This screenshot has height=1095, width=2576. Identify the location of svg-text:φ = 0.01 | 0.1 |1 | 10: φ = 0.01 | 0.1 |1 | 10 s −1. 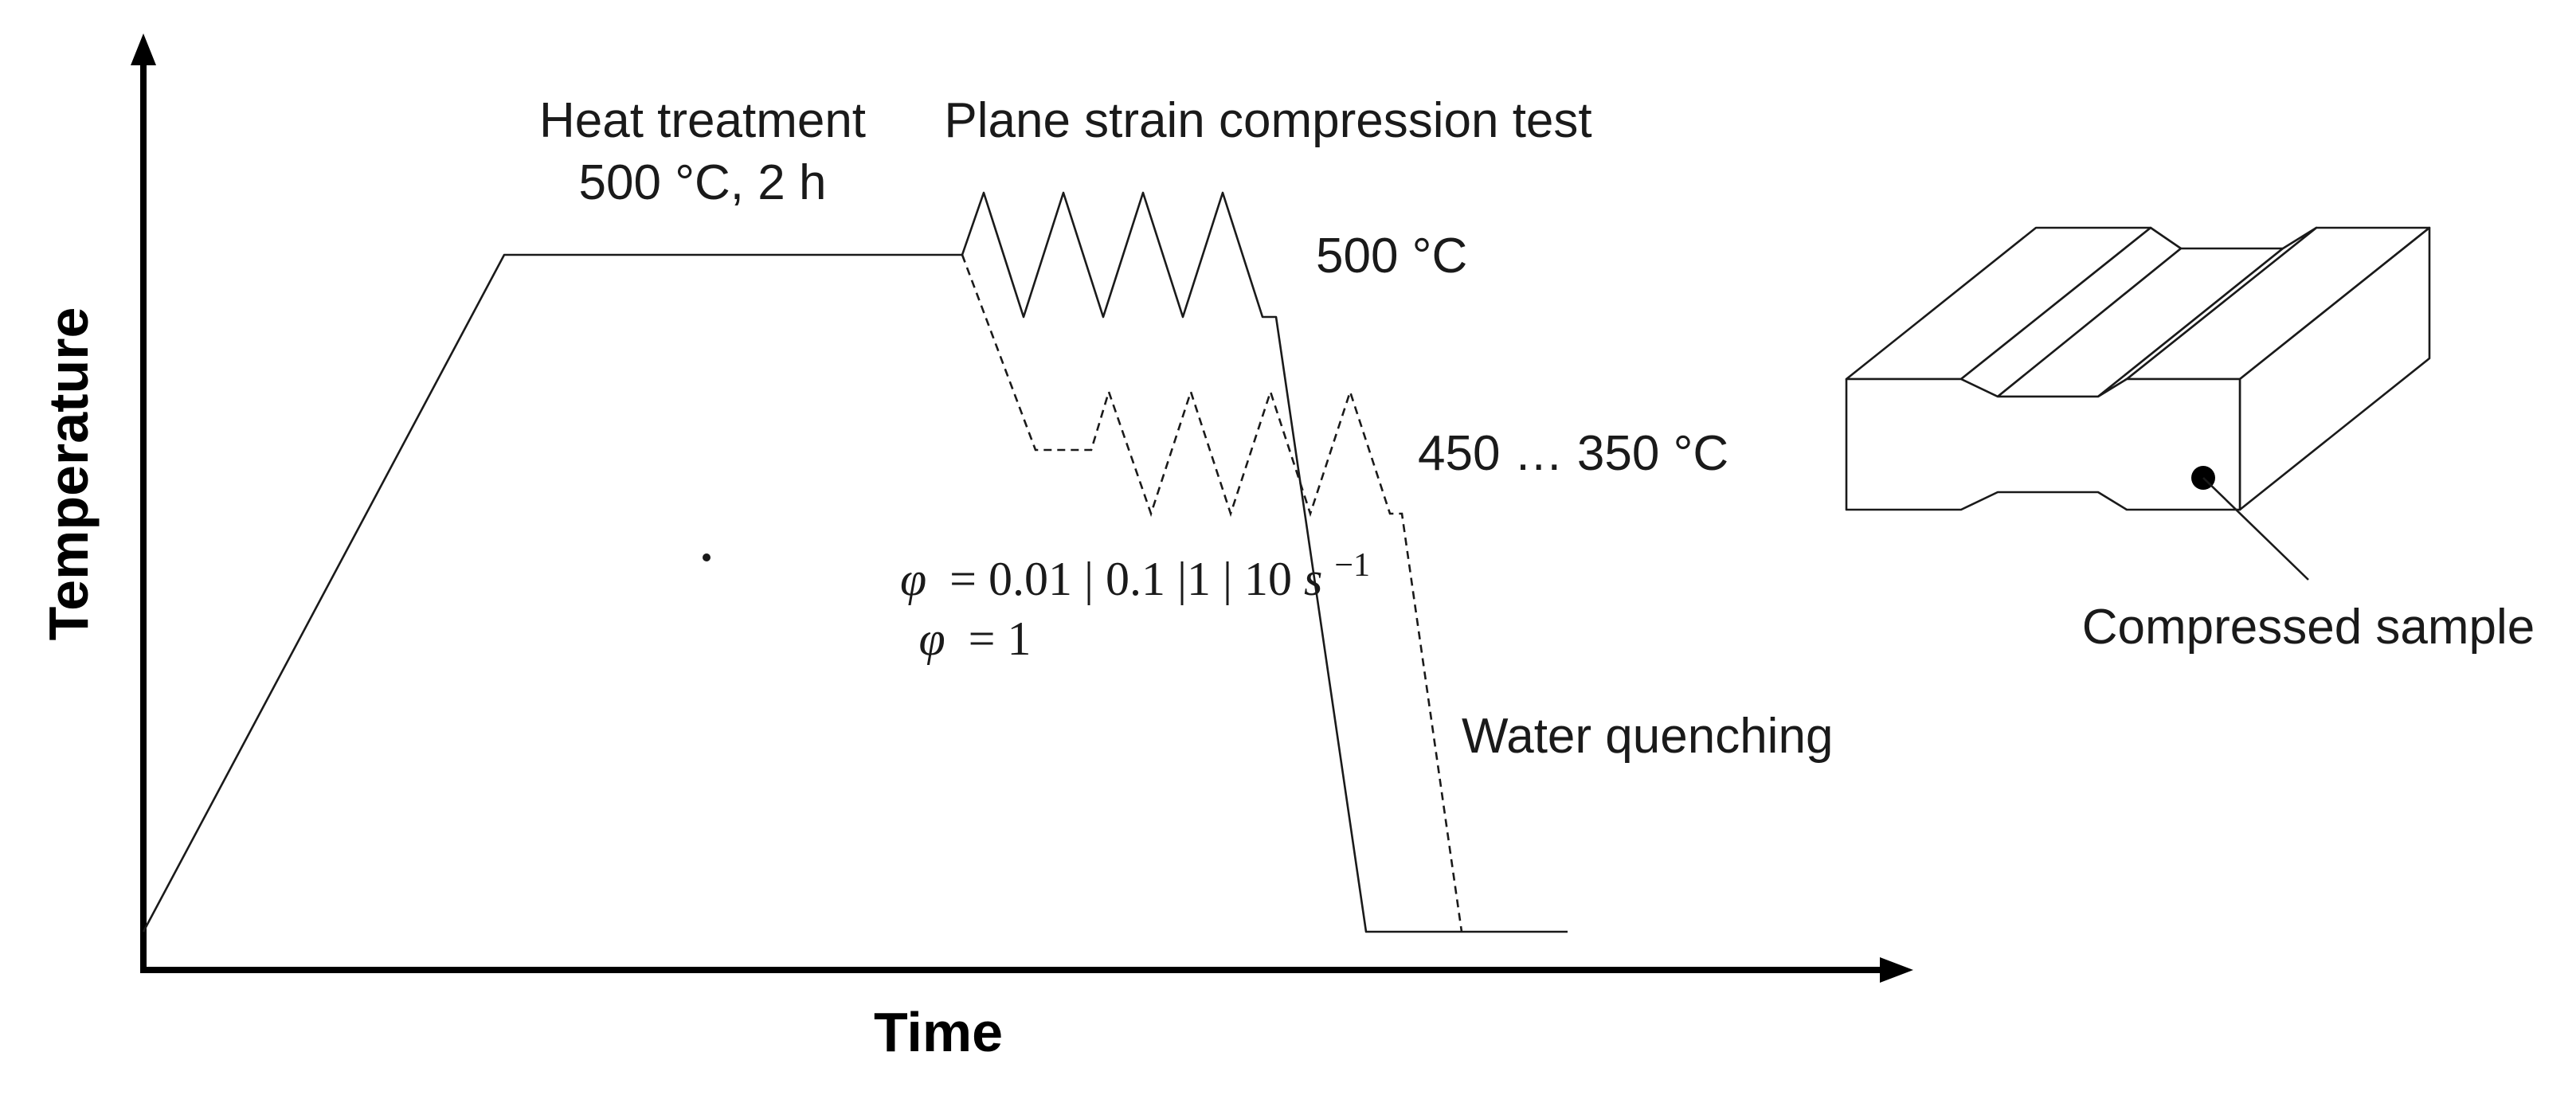
(1135, 576).